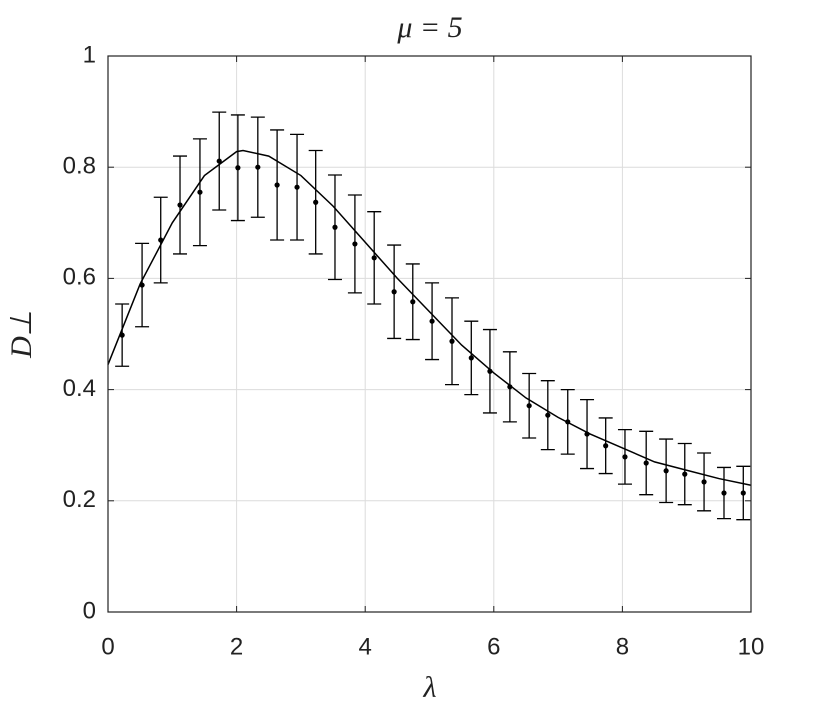 The image size is (830, 711). What do you see at coordinates (107, 646) in the screenshot?
I see `x-tick-label: 0` at bounding box center [107, 646].